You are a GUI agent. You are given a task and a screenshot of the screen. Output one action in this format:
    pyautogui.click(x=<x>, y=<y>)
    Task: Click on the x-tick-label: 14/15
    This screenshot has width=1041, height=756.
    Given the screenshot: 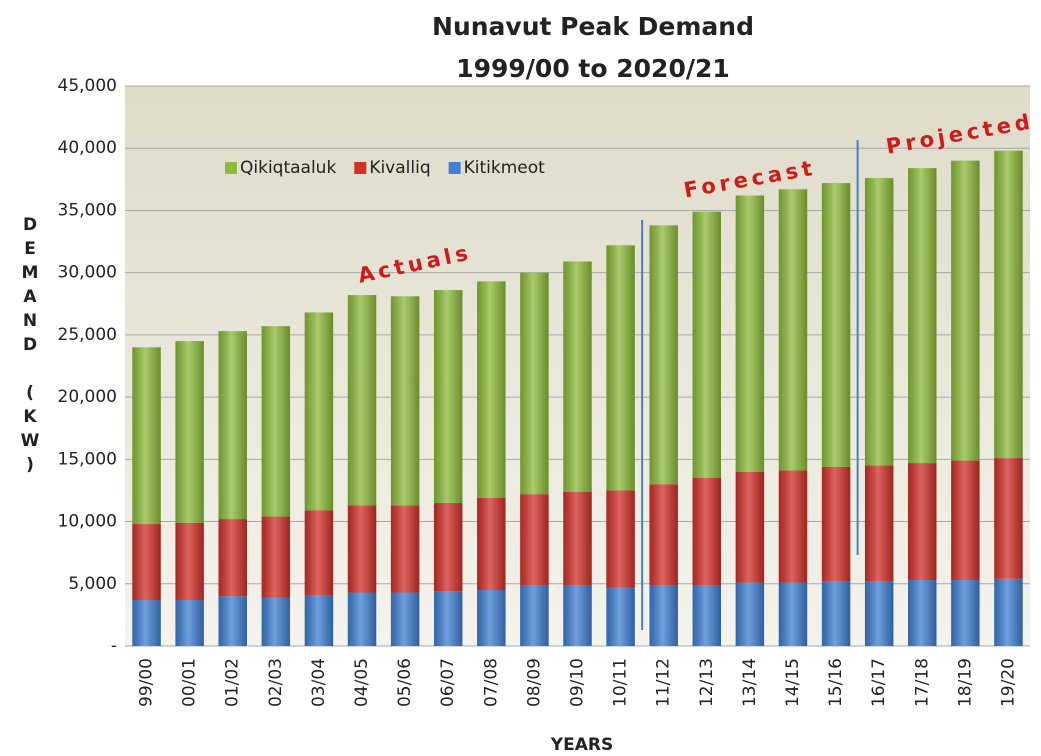 What is the action you would take?
    pyautogui.click(x=793, y=682)
    